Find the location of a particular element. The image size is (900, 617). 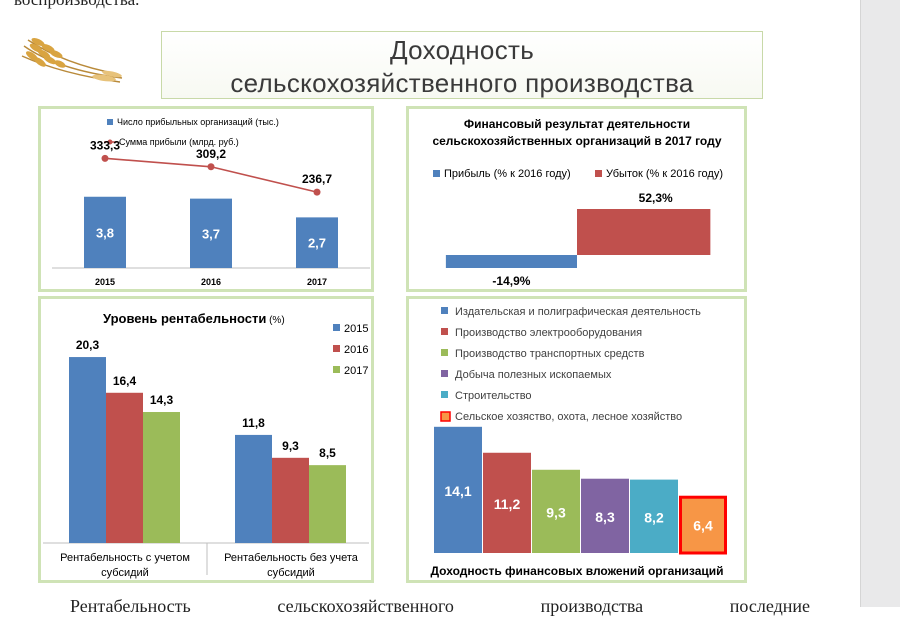

viewer-side-pane is located at coordinates (880, 303).